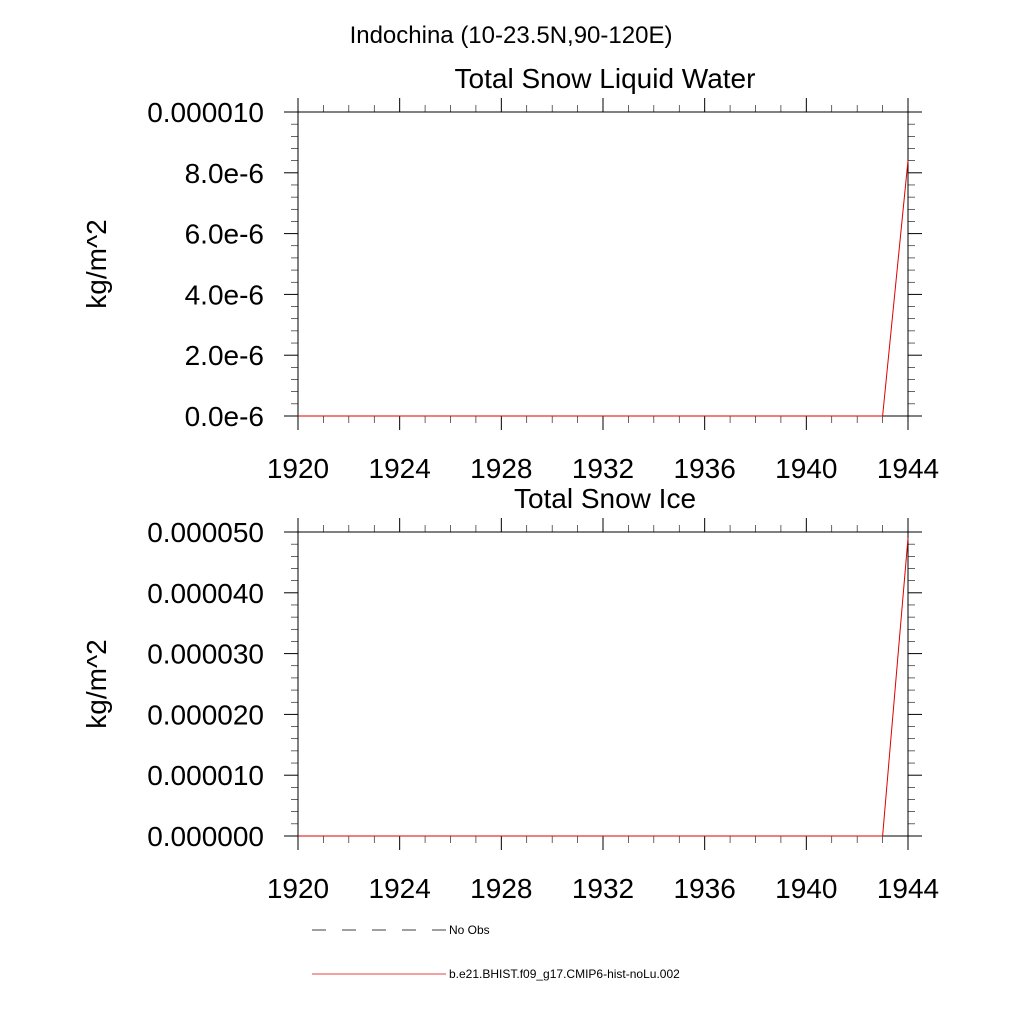 This screenshot has height=1024, width=1024. Describe the element at coordinates (806, 888) in the screenshot. I see `x-tick-label-snow-ice: 1940` at that location.